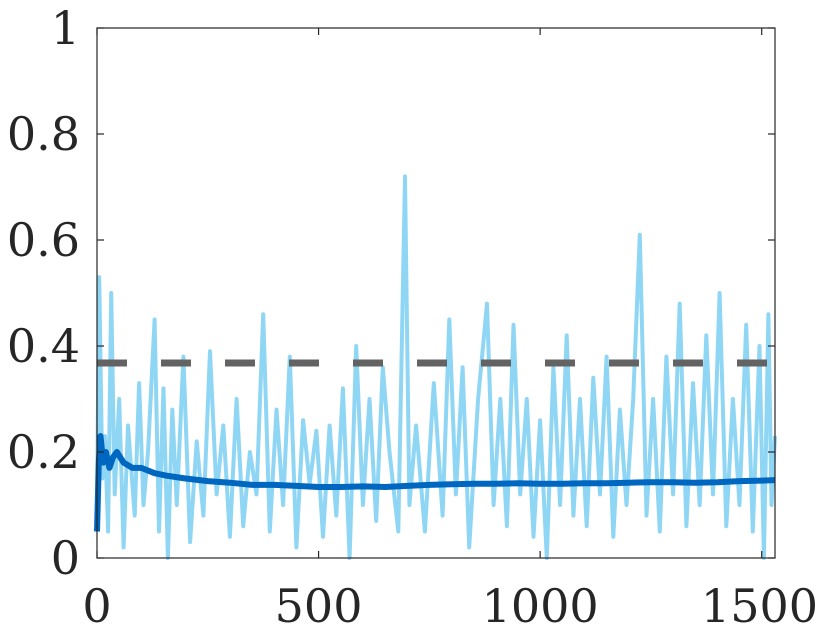 This screenshot has width=821, height=625. What do you see at coordinates (96, 602) in the screenshot?
I see `x-tick-label: 0` at bounding box center [96, 602].